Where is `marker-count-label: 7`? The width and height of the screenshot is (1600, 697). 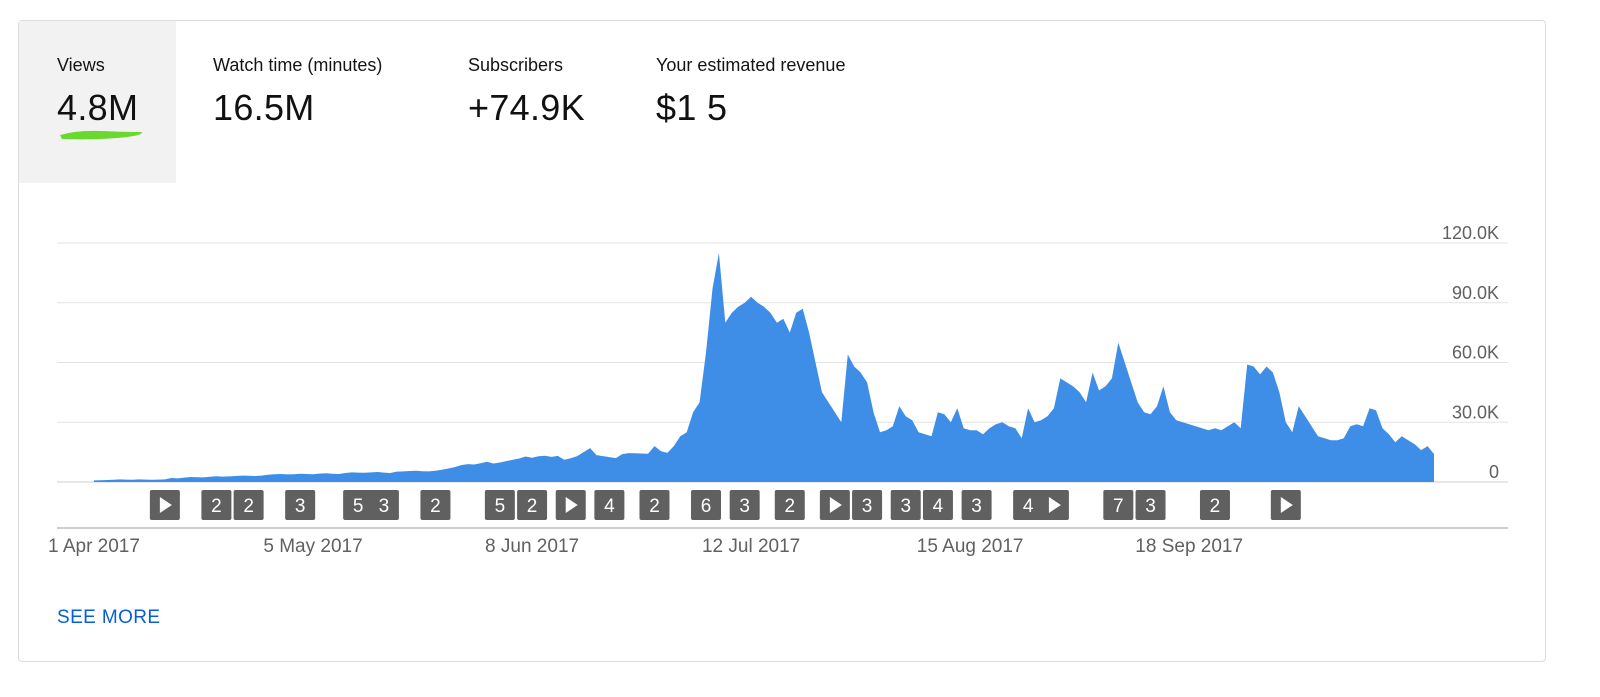 marker-count-label: 7 is located at coordinates (1118, 506).